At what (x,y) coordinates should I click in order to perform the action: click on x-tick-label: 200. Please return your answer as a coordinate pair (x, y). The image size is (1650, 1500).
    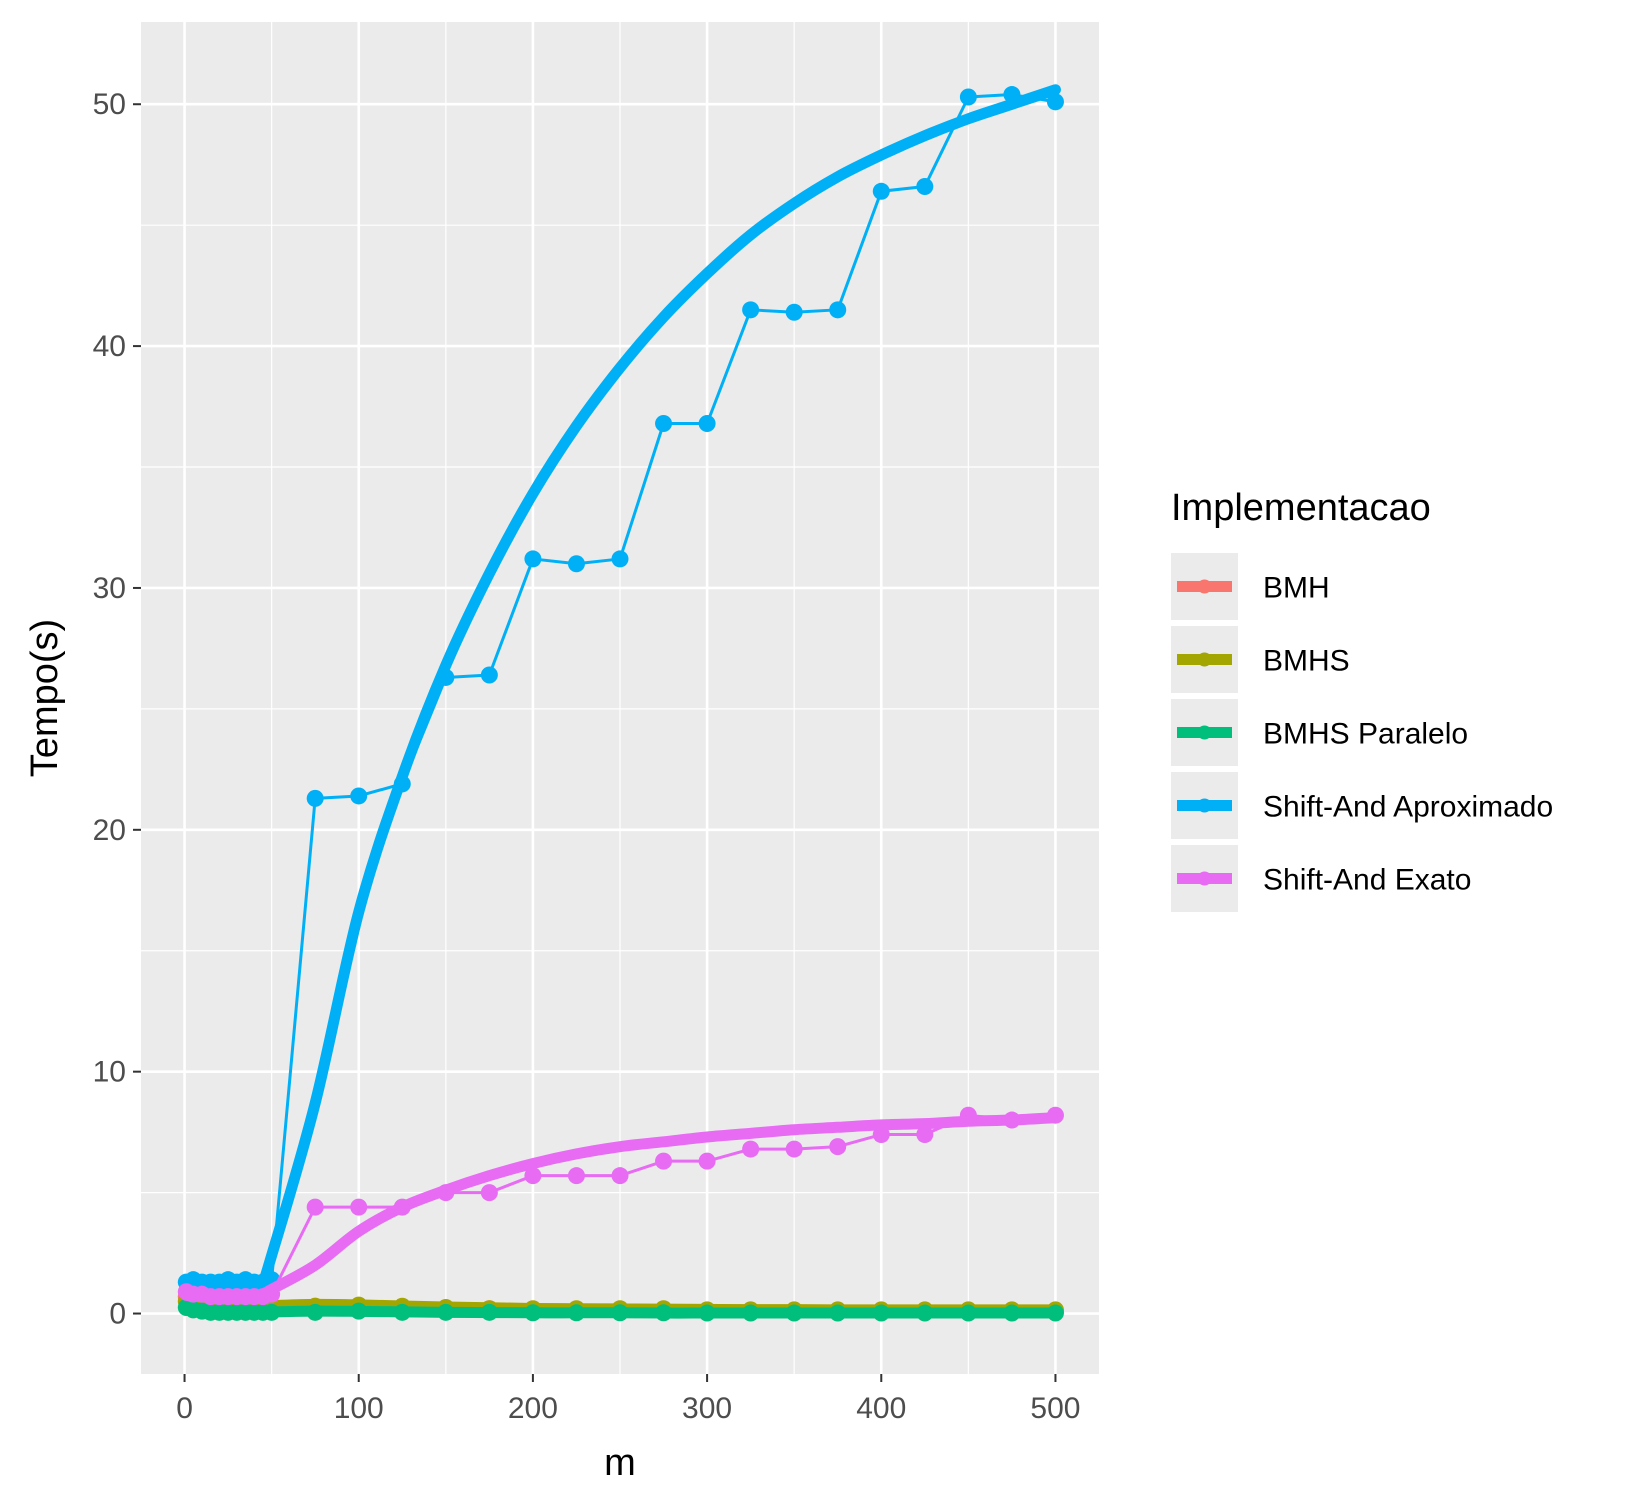
    Looking at the image, I should click on (533, 1408).